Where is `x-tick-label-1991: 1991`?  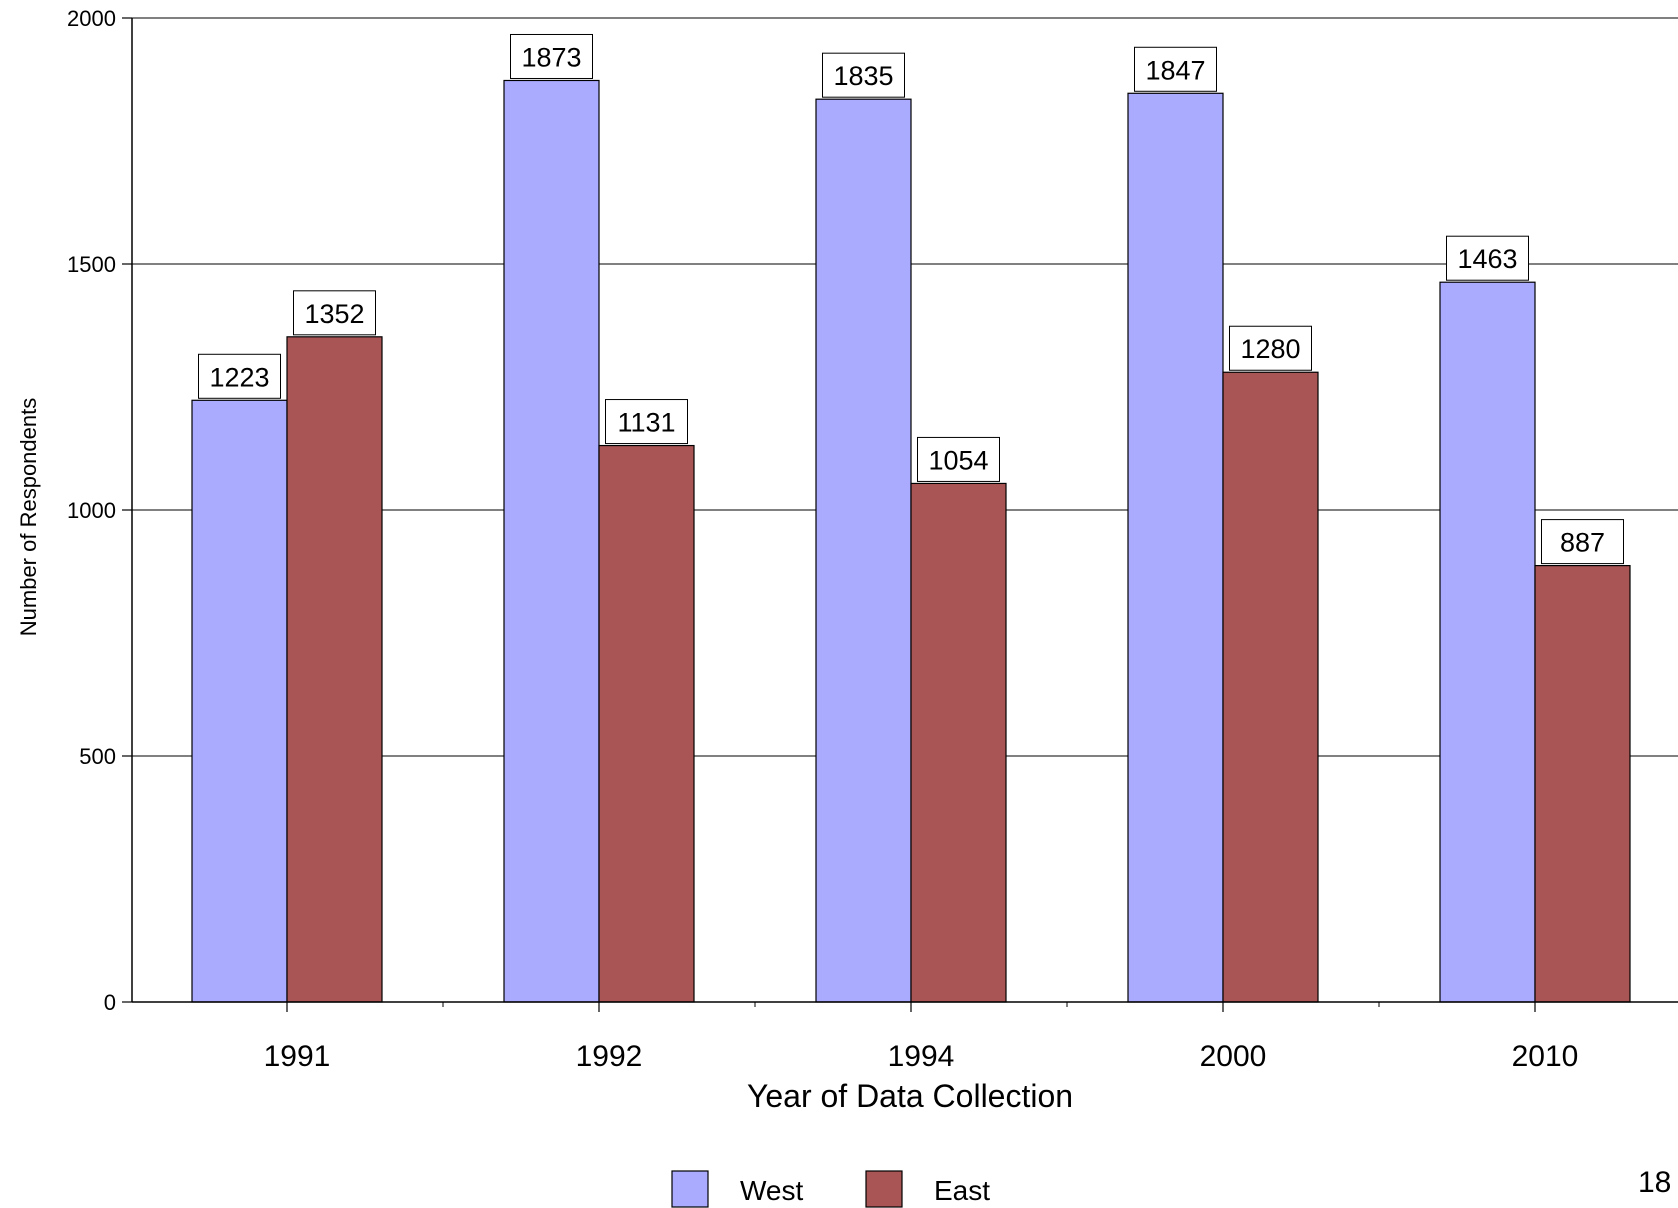
x-tick-label-1991: 1991 is located at coordinates (297, 1056).